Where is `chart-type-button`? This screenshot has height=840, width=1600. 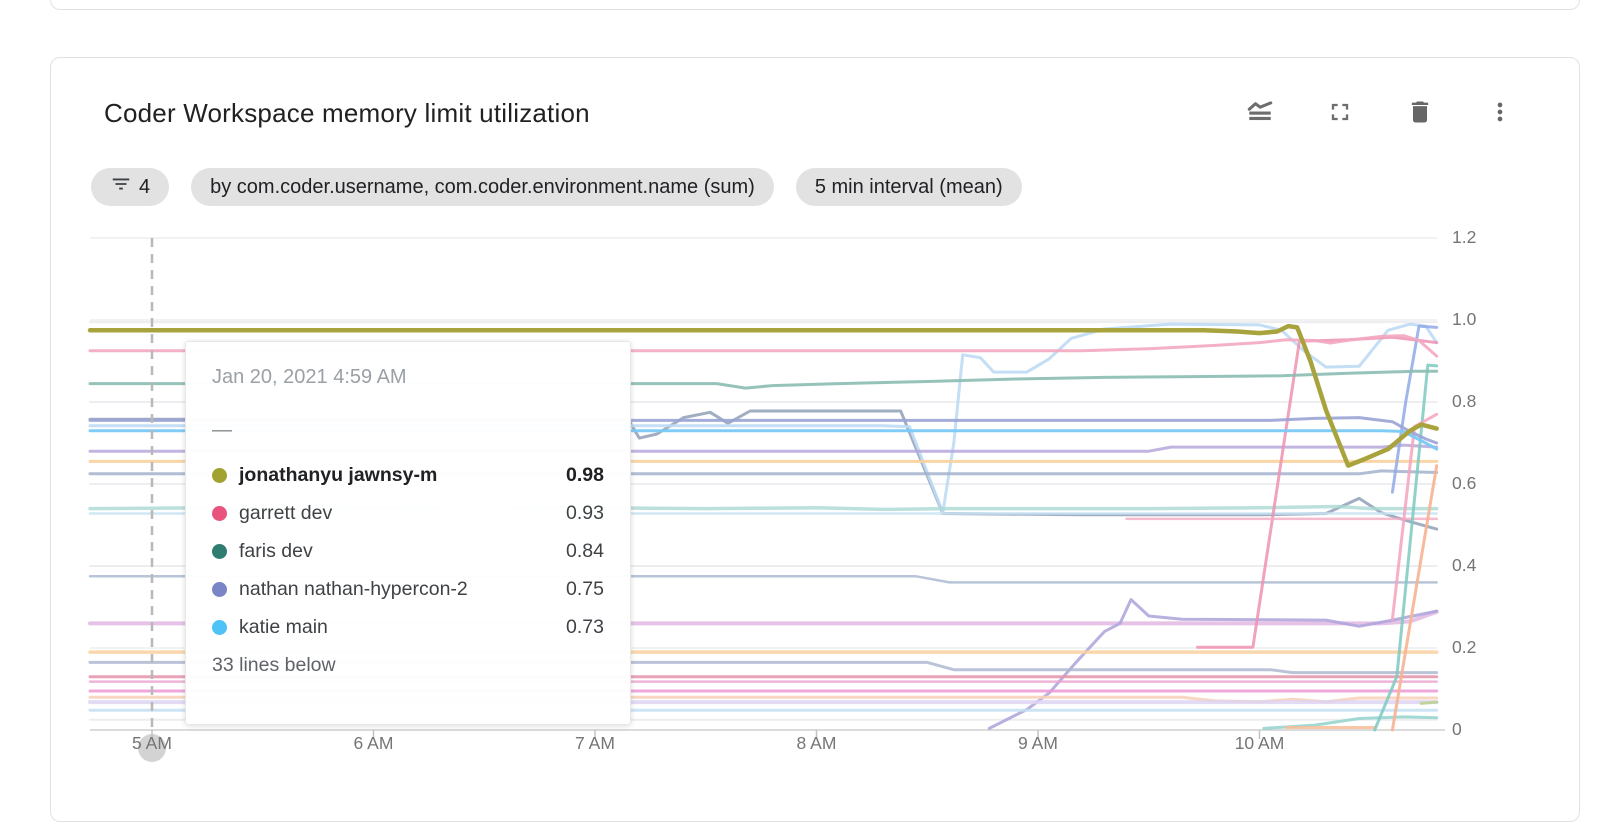 chart-type-button is located at coordinates (1260, 113).